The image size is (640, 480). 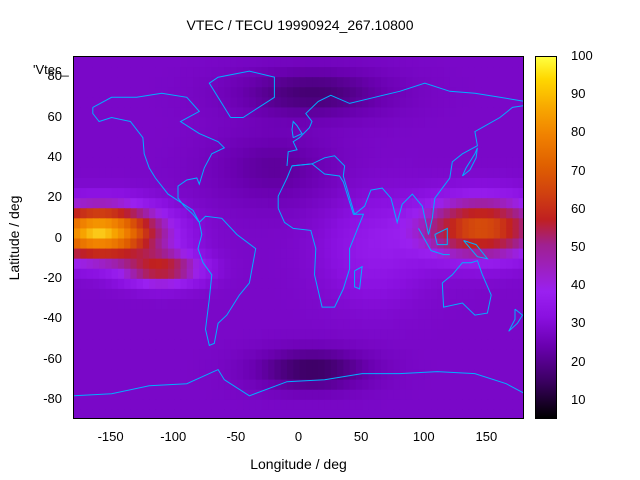 What do you see at coordinates (434, 242) in the screenshot?
I see `coastline` at bounding box center [434, 242].